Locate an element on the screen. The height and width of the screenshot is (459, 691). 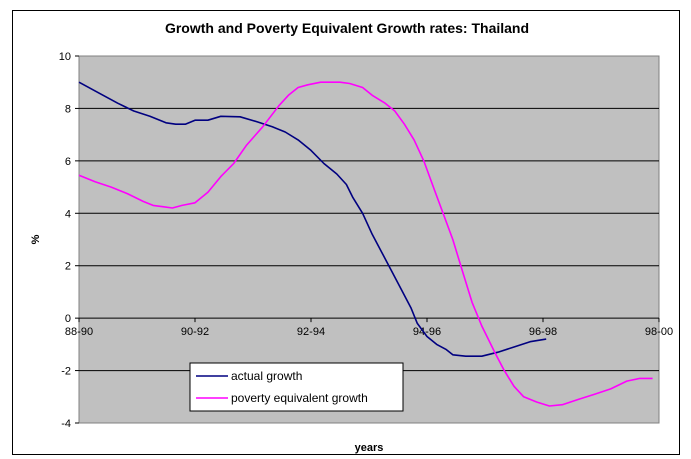
x-tick-label: 92-94 is located at coordinates (311, 332).